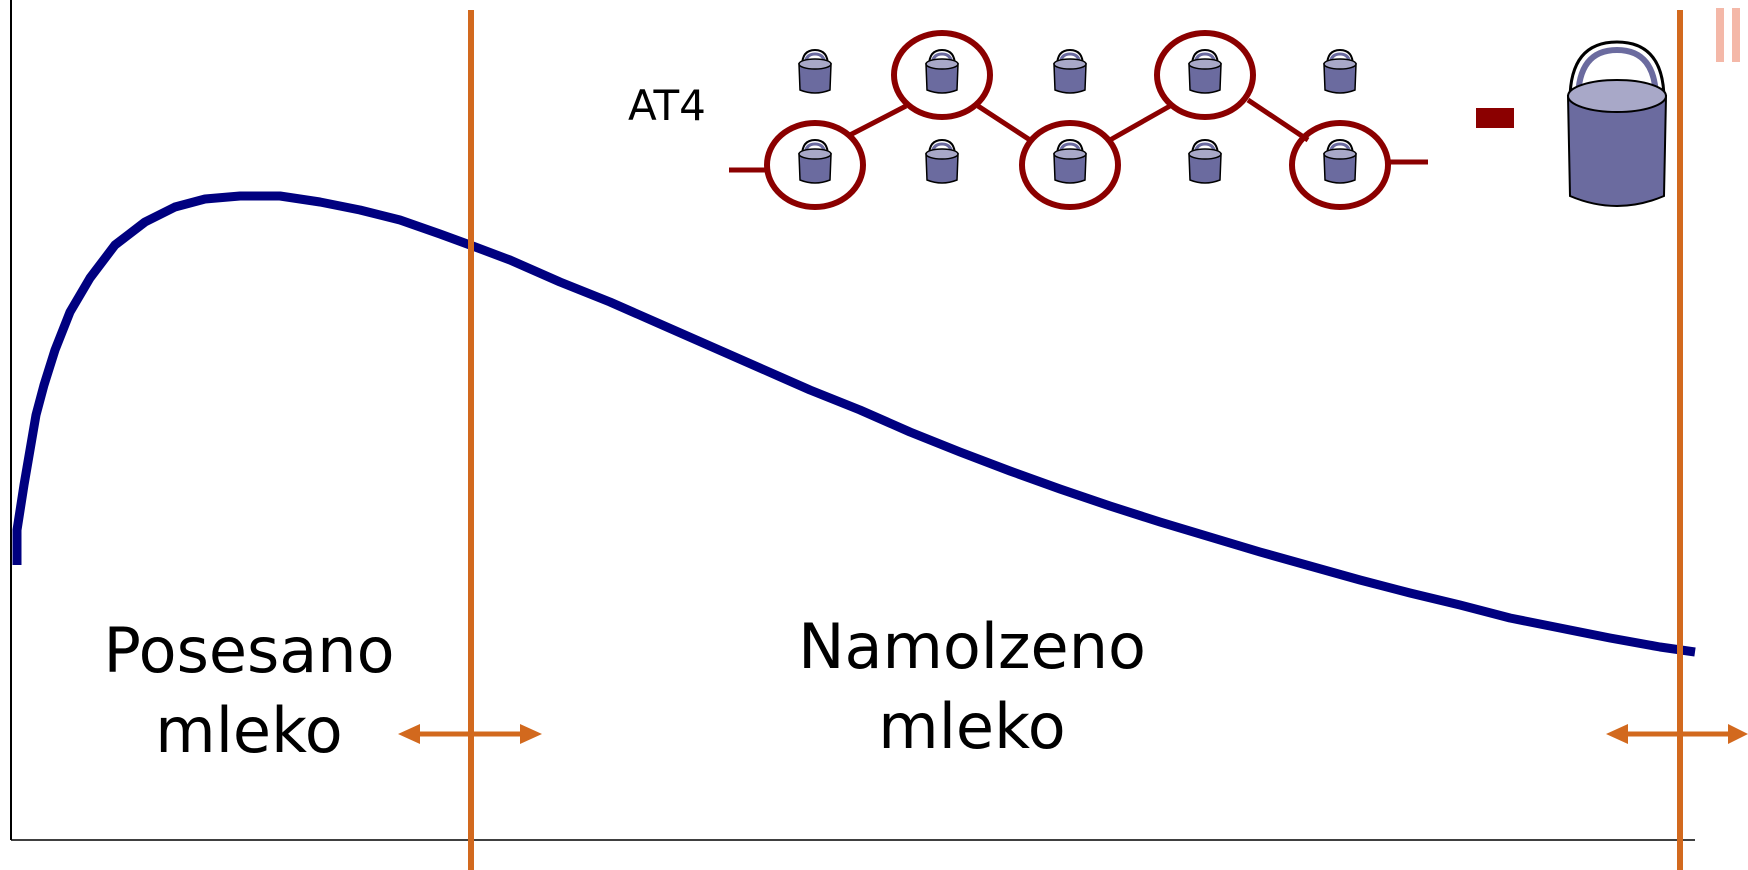 Image resolution: width=1748 pixels, height=870 pixels. What do you see at coordinates (1617, 123) in the screenshot?
I see `large-bucket-icon` at bounding box center [1617, 123].